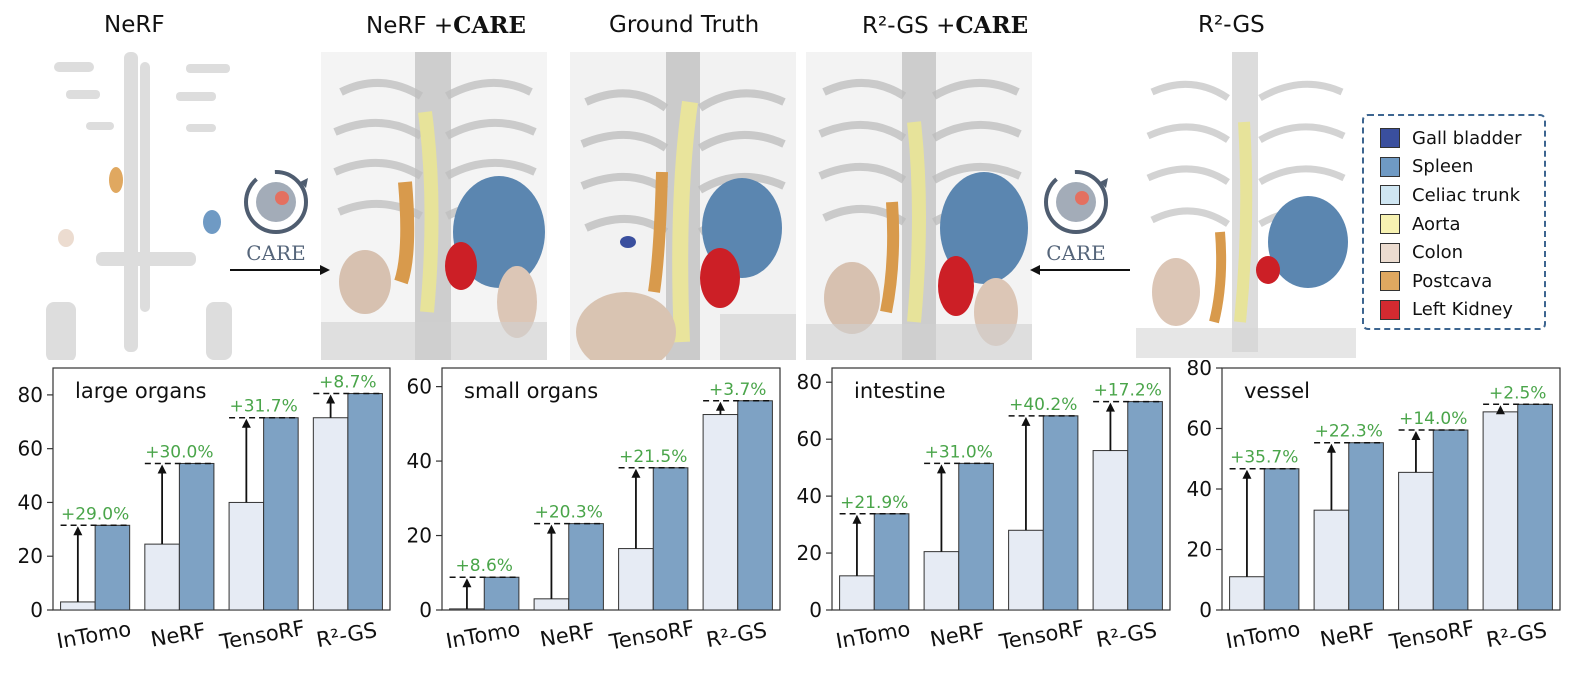 The width and height of the screenshot is (1590, 680). I want to click on arrow-left-icon, so click(1080, 270).